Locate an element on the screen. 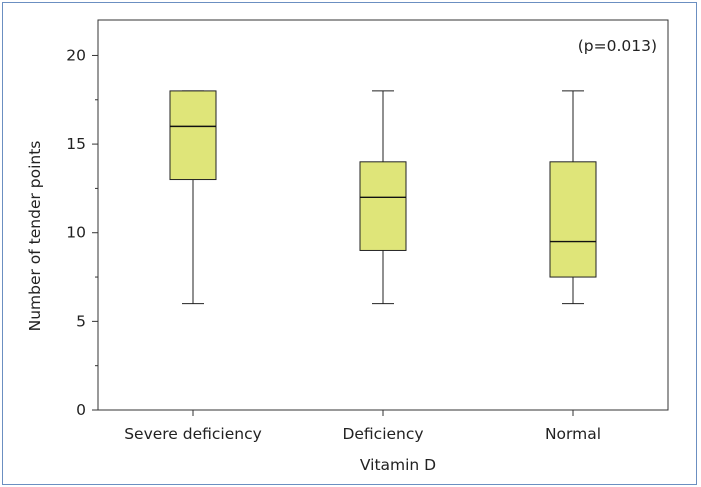 The width and height of the screenshot is (701, 487). y-tick-label: 20 is located at coordinates (76, 55).